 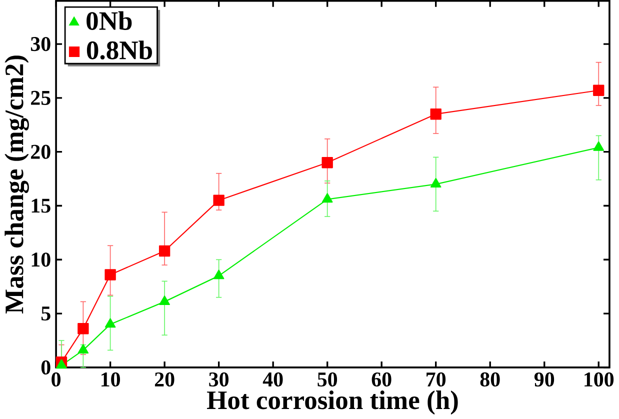 I want to click on y-tick-label: 25, so click(x=40, y=97).